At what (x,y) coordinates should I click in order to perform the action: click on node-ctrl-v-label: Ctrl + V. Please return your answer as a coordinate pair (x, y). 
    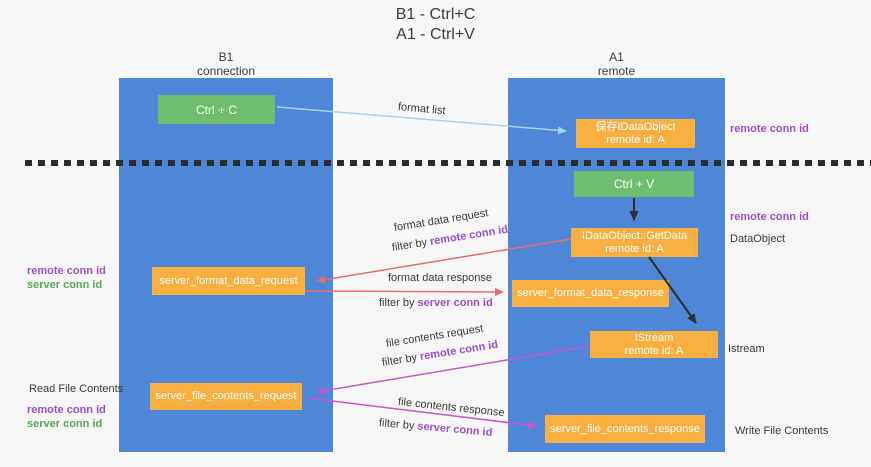
    Looking at the image, I should click on (634, 184).